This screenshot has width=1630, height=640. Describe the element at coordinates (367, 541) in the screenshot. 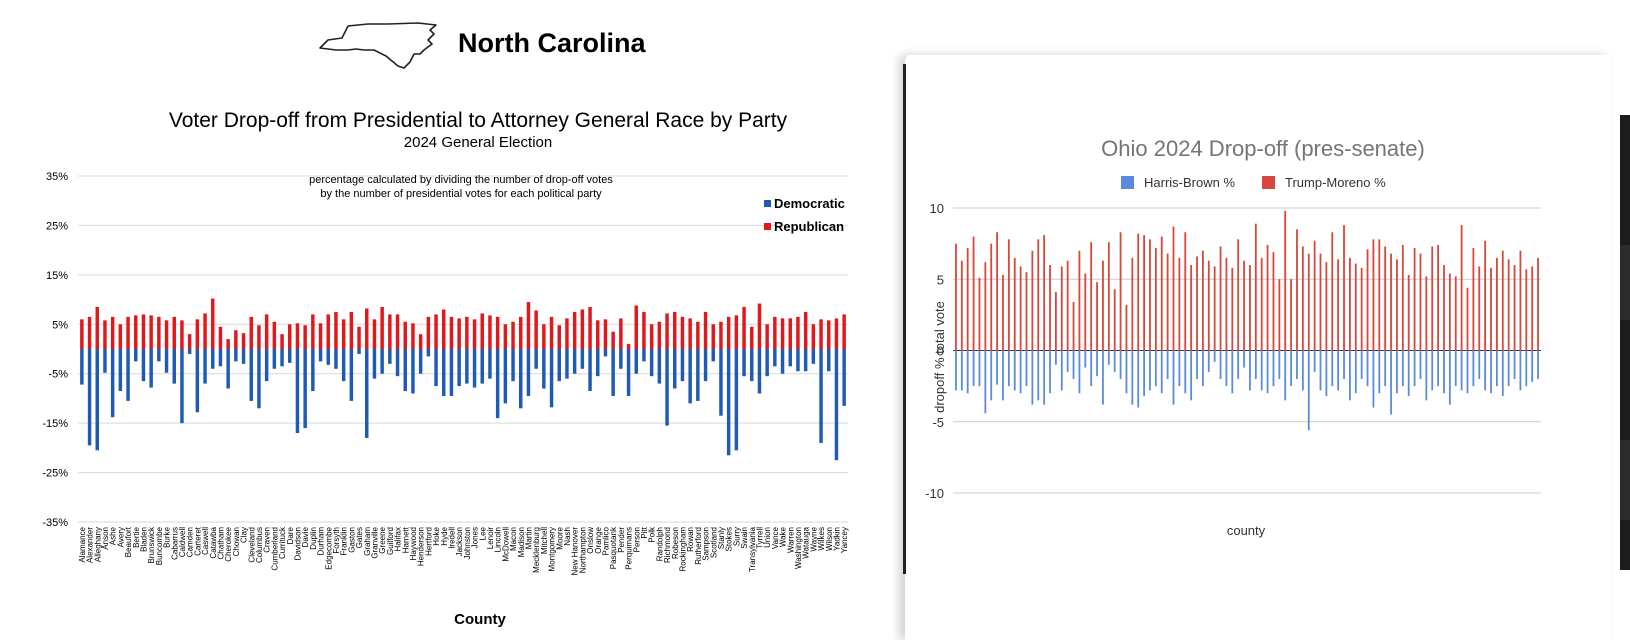

I see `x-tick-label: Graham` at that location.